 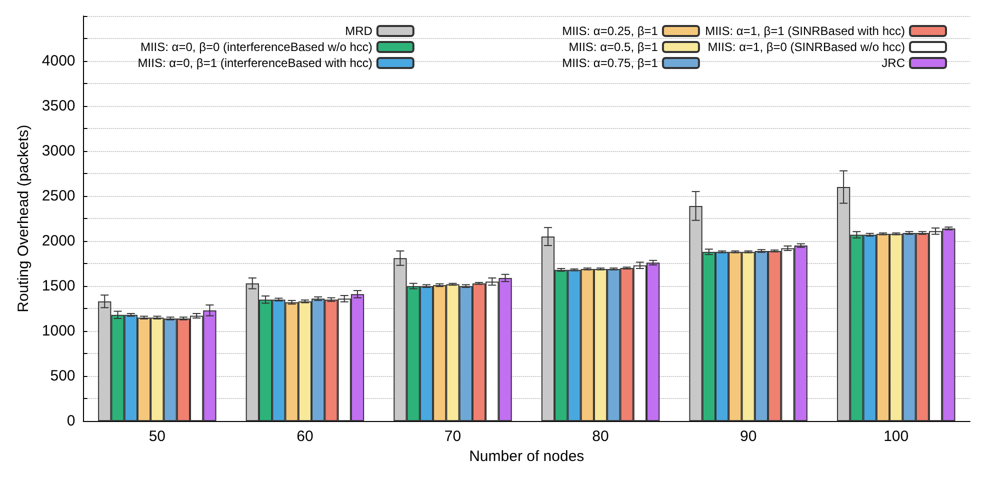 What do you see at coordinates (305, 437) in the screenshot?
I see `x-tick-label: 60` at bounding box center [305, 437].